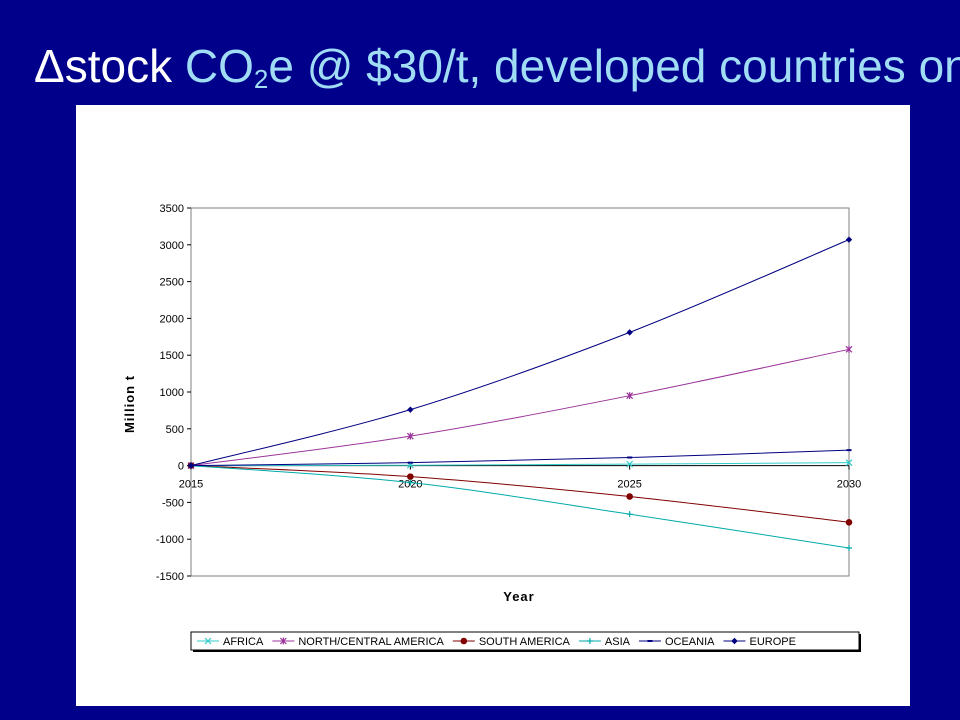 This screenshot has height=720, width=960. I want to click on x-tick-label: 2030, so click(849, 485).